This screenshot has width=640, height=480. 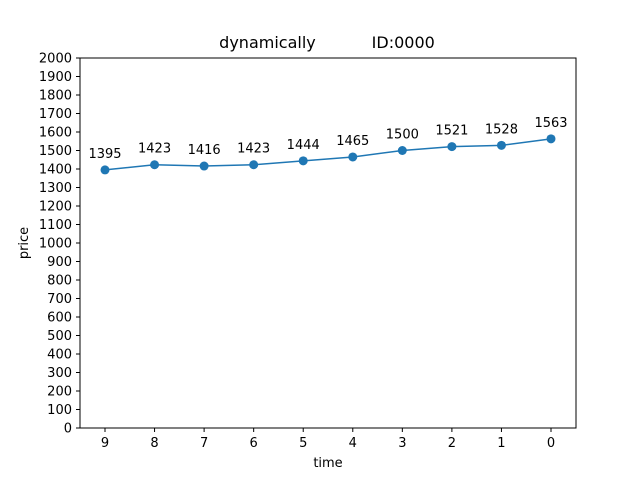 I want to click on x-tick-label: 6, so click(x=254, y=443).